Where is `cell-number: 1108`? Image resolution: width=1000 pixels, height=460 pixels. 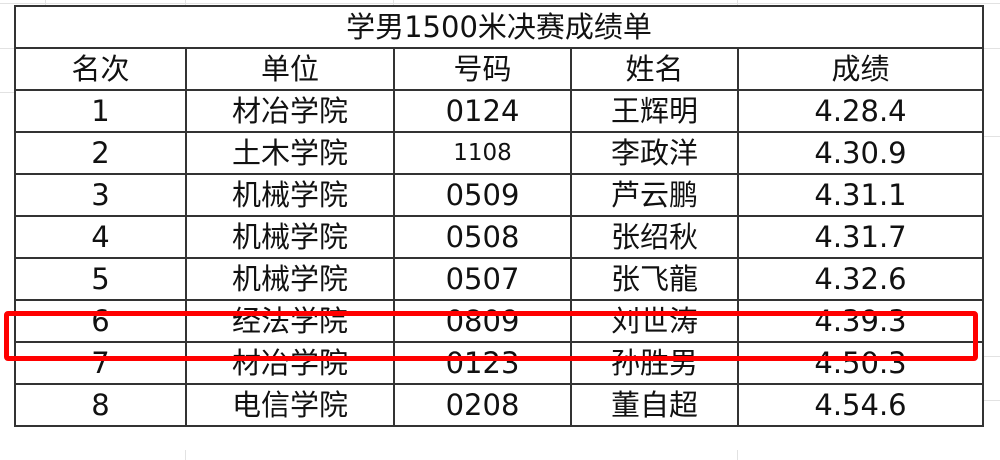
cell-number: 1108 is located at coordinates (482, 153).